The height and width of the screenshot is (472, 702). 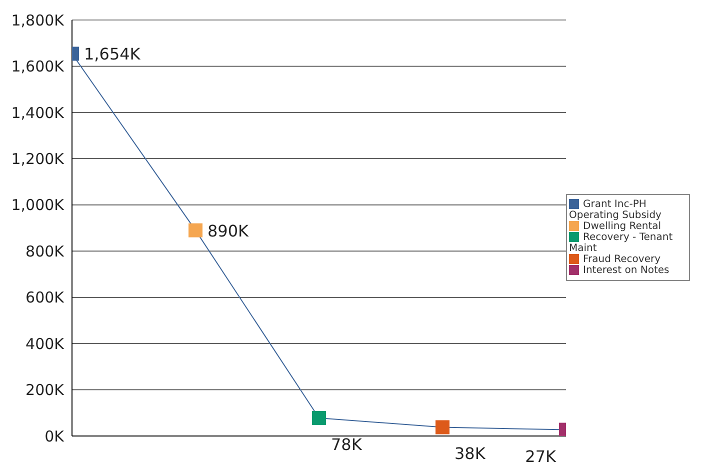 I want to click on y-tick-label: 200K, so click(x=46, y=390).